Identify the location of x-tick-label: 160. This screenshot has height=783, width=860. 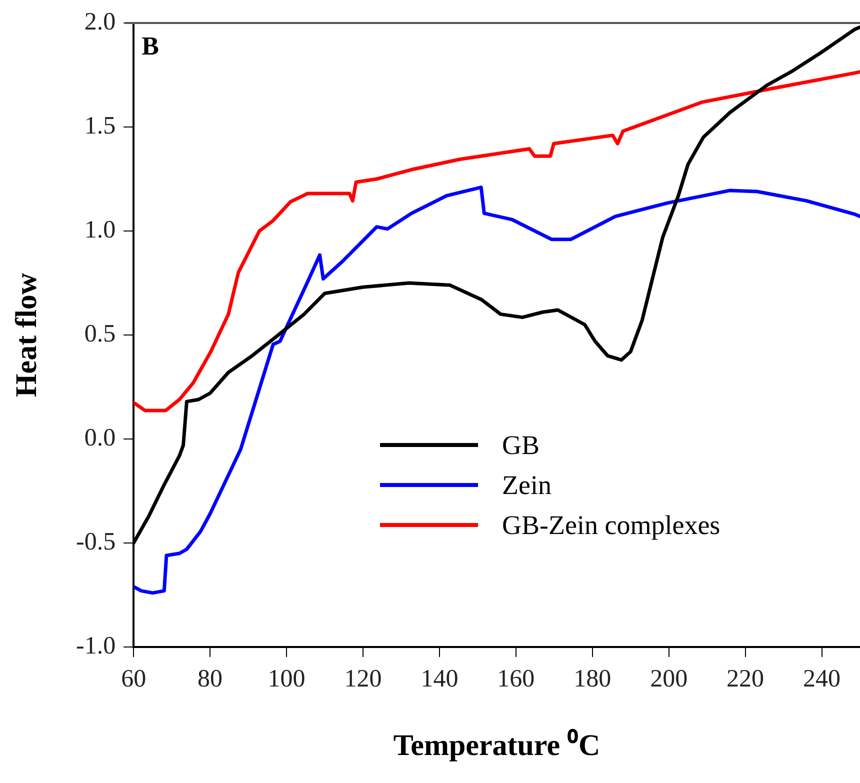
(516, 679).